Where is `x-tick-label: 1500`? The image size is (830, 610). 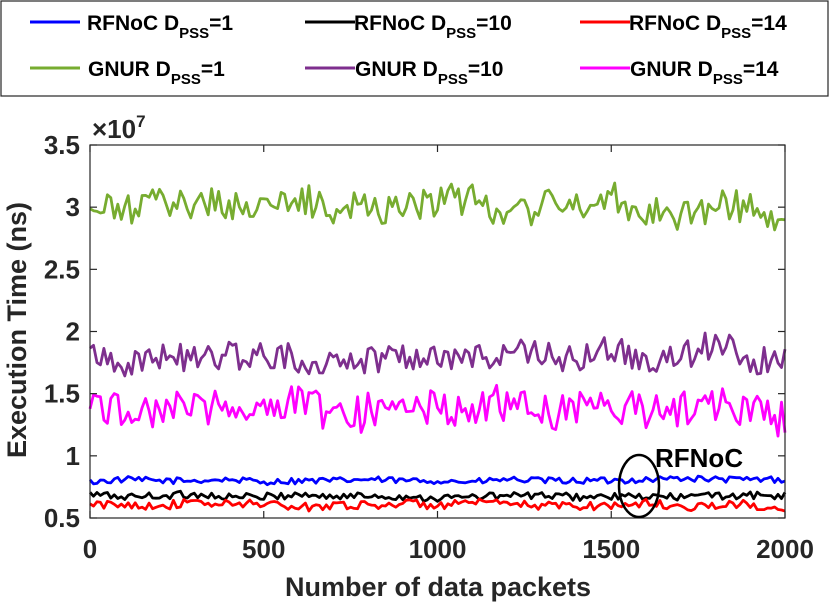 x-tick-label: 1500 is located at coordinates (611, 549).